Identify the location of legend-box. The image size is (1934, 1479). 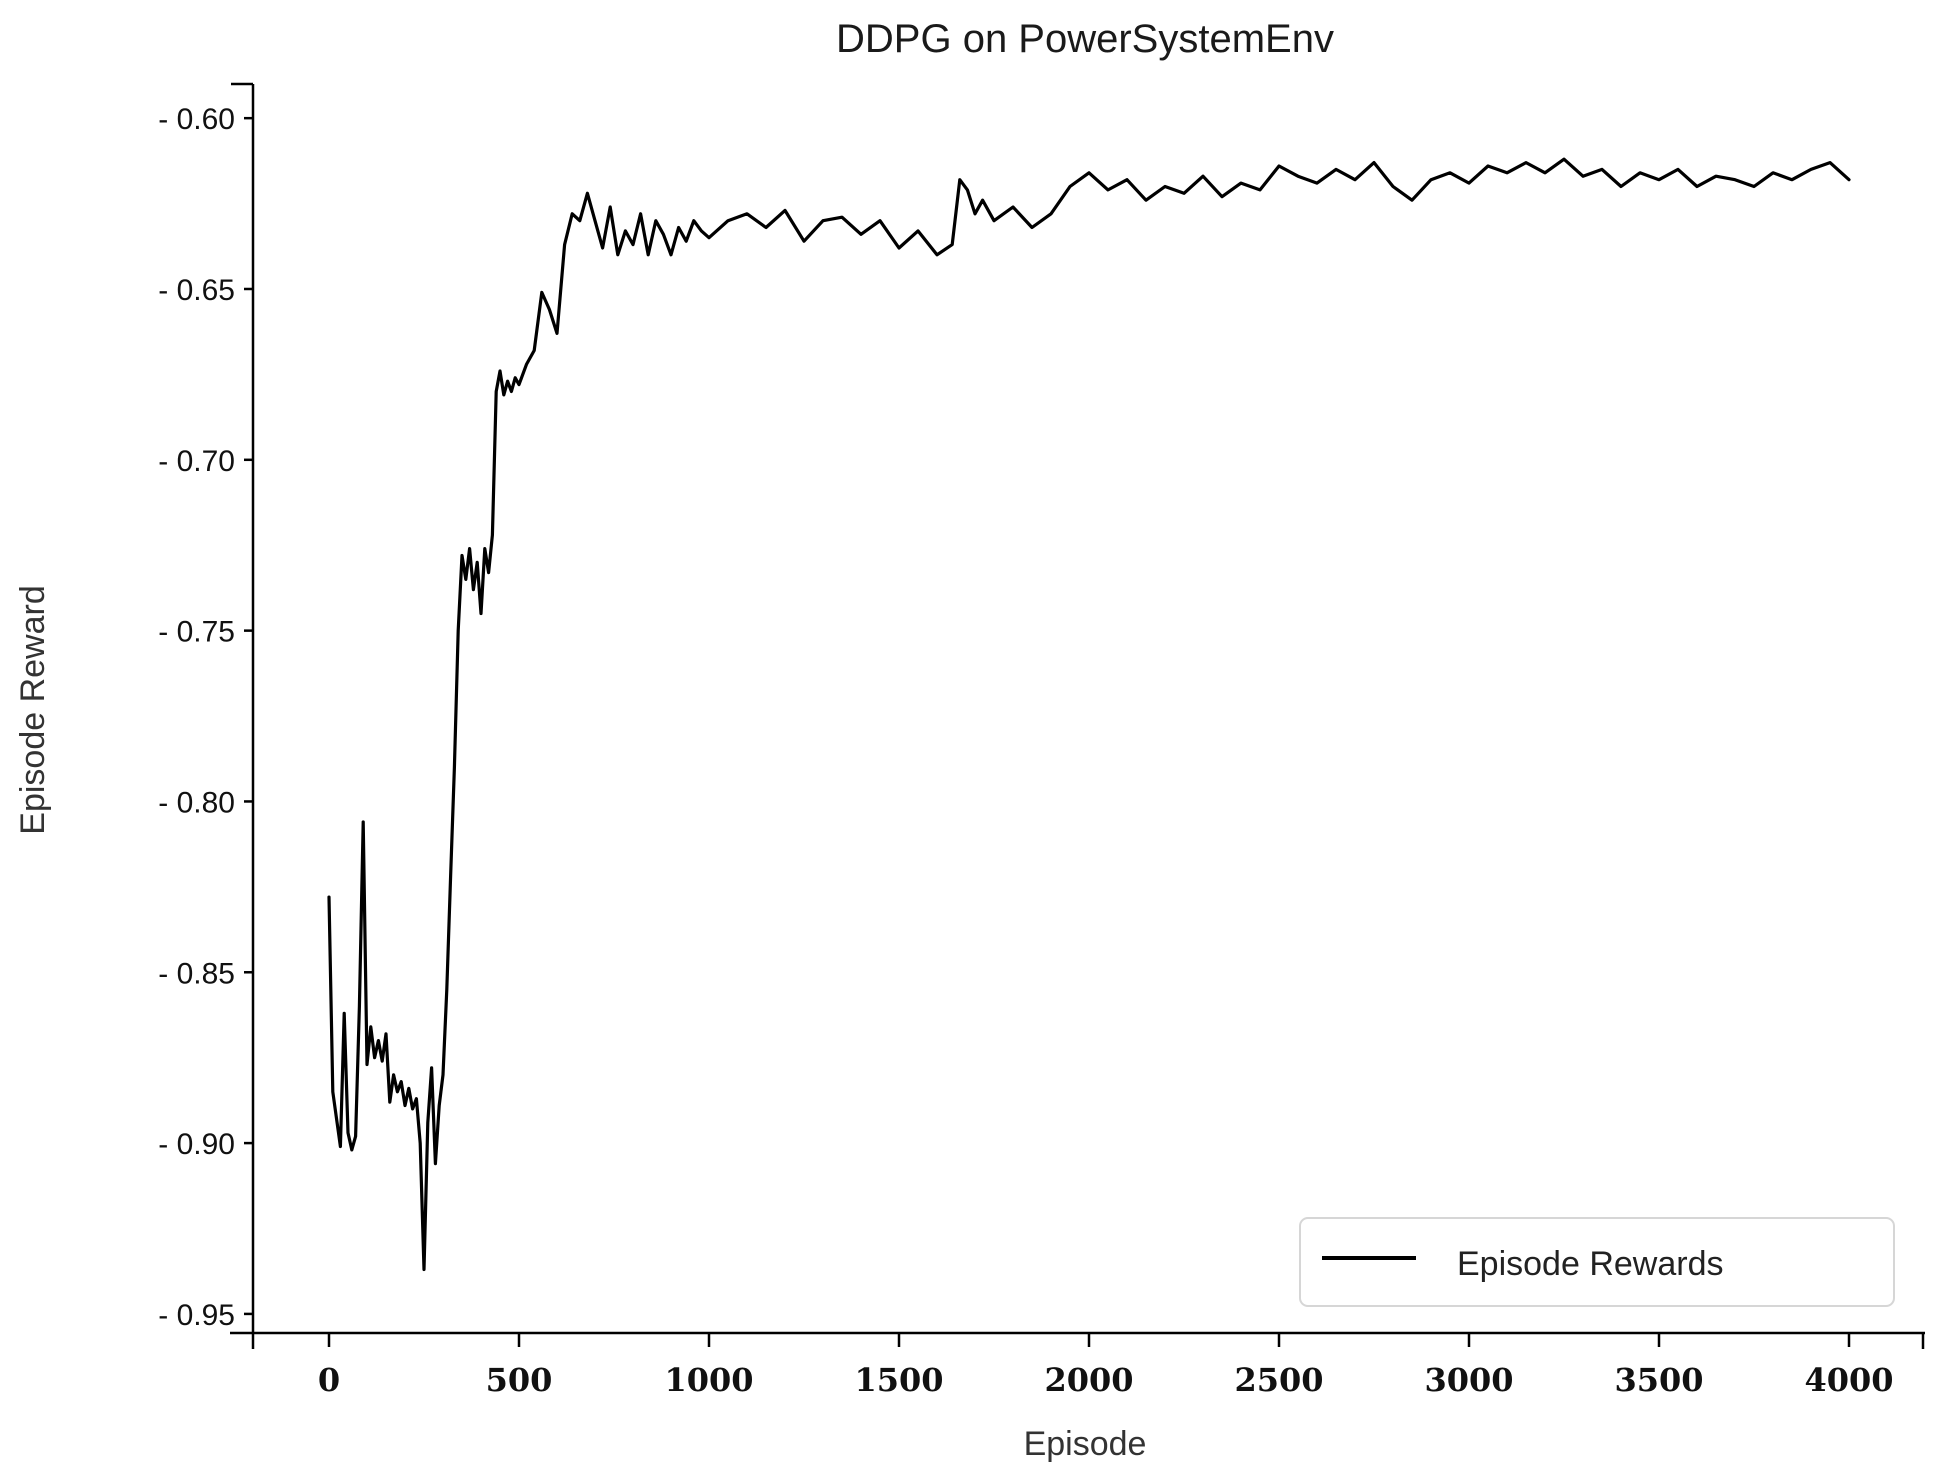
(1597, 1262).